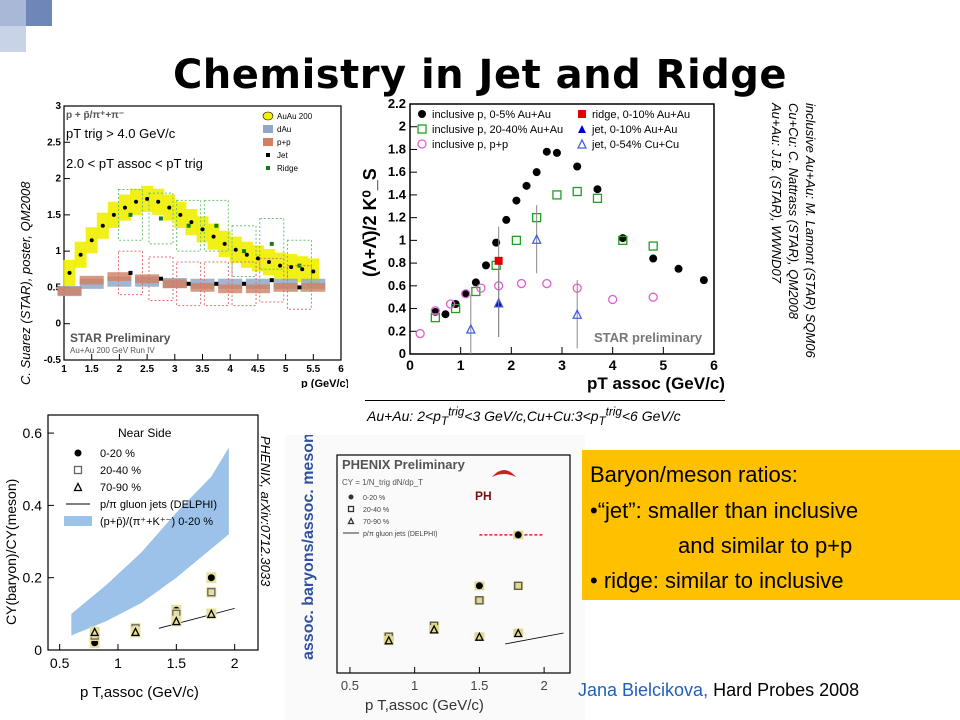  Describe the element at coordinates (284, 129) in the screenshot. I see `legend-label: dAu` at that location.